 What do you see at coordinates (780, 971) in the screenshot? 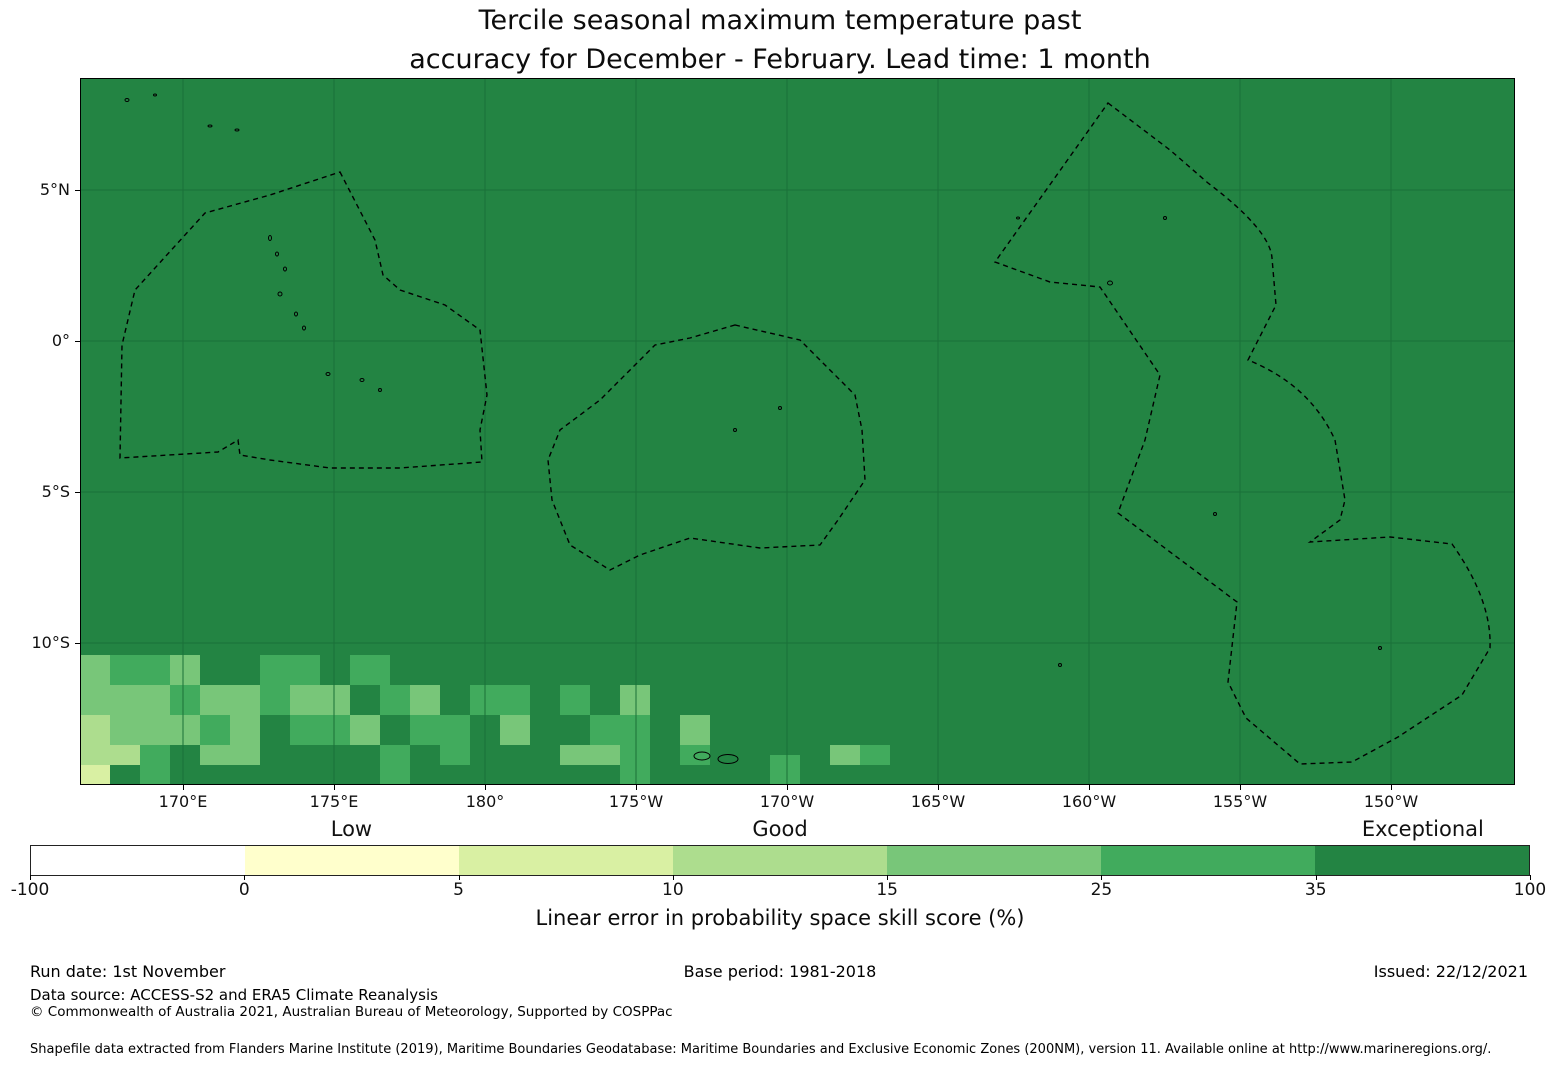
I see `base-period-text: Base period: 1981-2018` at bounding box center [780, 971].